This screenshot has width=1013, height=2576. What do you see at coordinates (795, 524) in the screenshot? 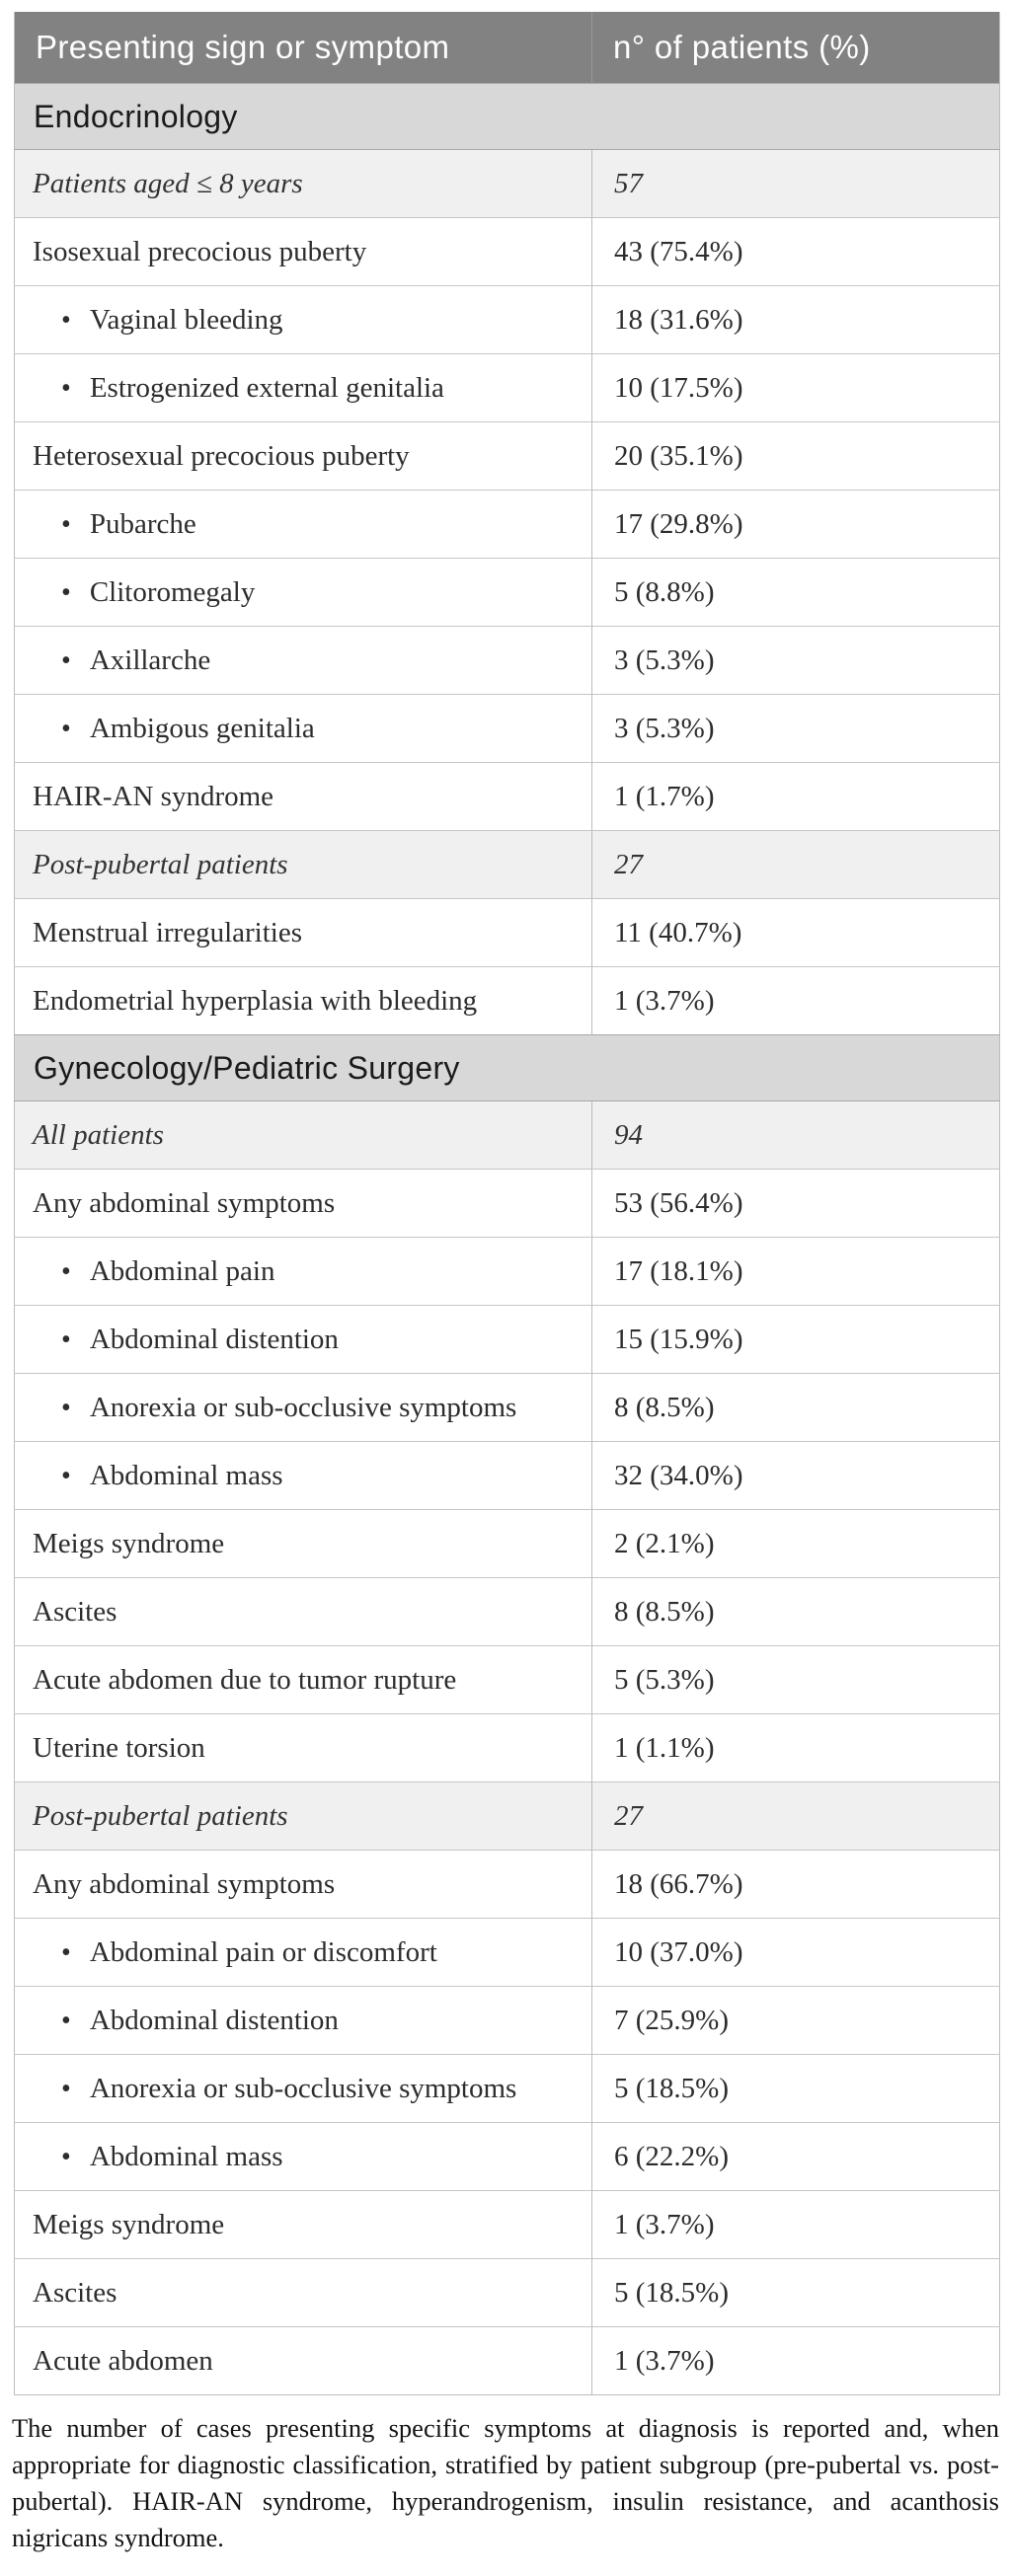
I see `value-cell: 17 (29.8%)` at bounding box center [795, 524].